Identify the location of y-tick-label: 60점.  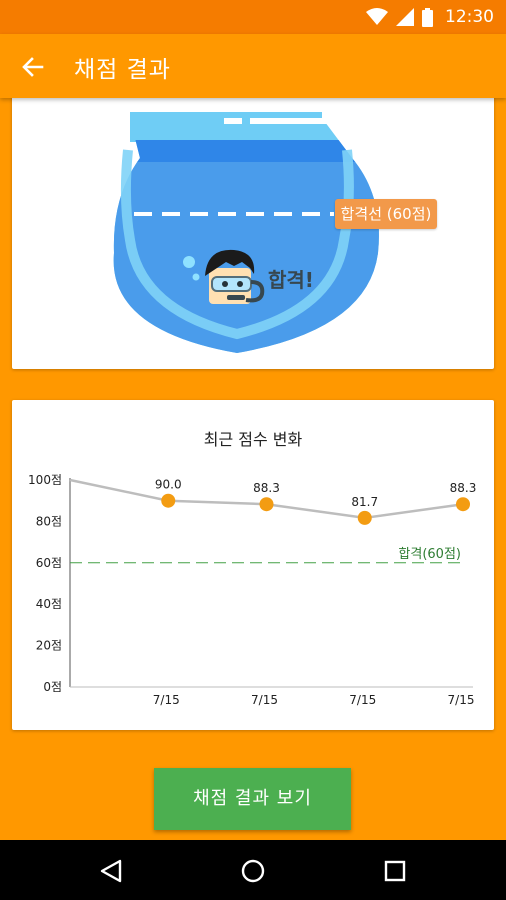
(49, 563).